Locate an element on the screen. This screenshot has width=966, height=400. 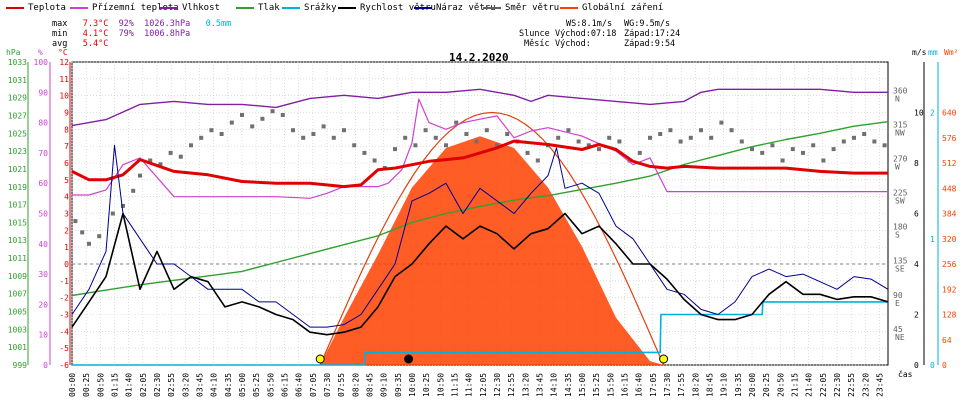
dir-tick-name: NE is located at coordinates (900, 337).